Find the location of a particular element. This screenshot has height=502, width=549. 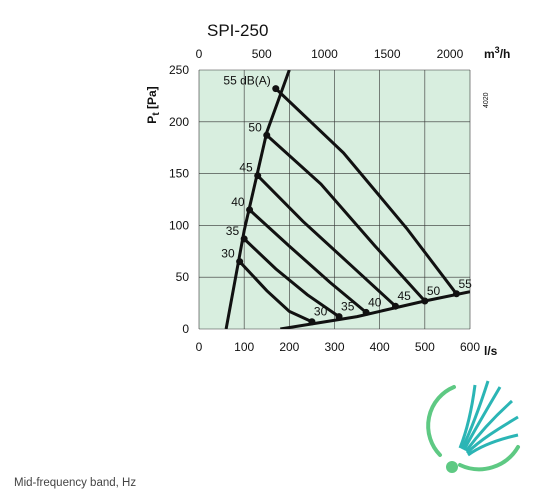

y-tick-label: 200 is located at coordinates (179, 122).